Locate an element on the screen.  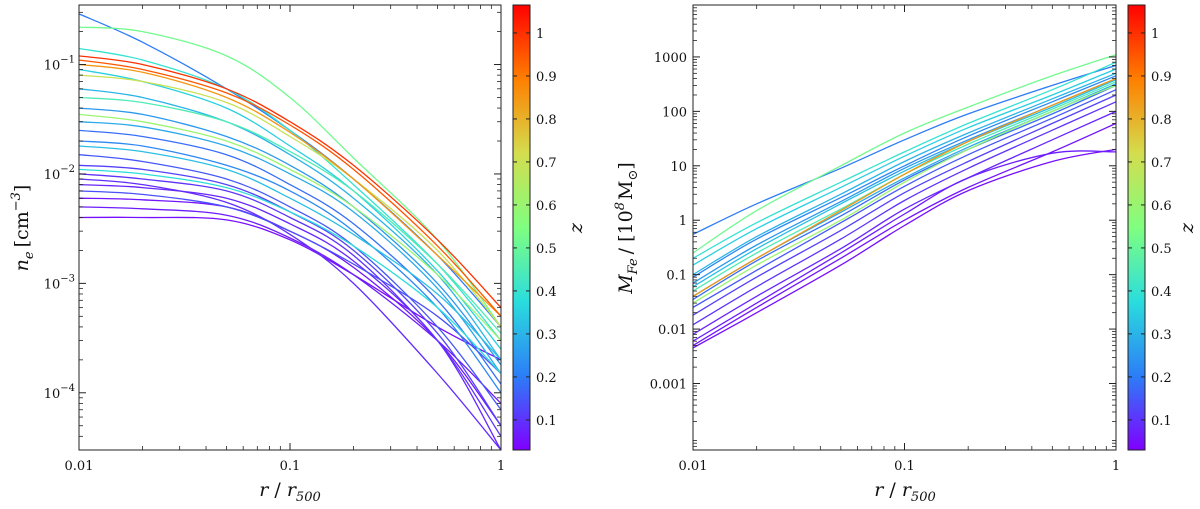
left-y-tick-label: 10⁻¹ is located at coordinates (59, 64).